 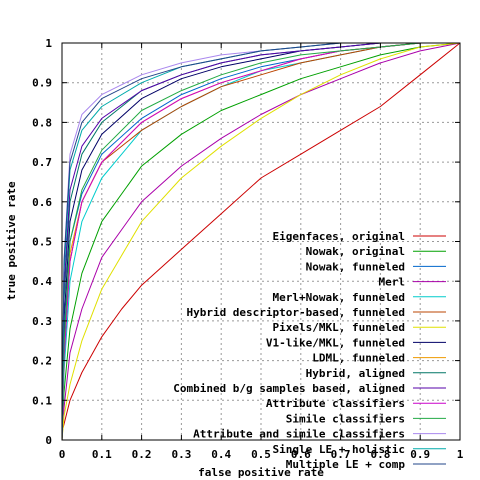 I want to click on legend-label: Eigenfaces, original, so click(x=339, y=236).